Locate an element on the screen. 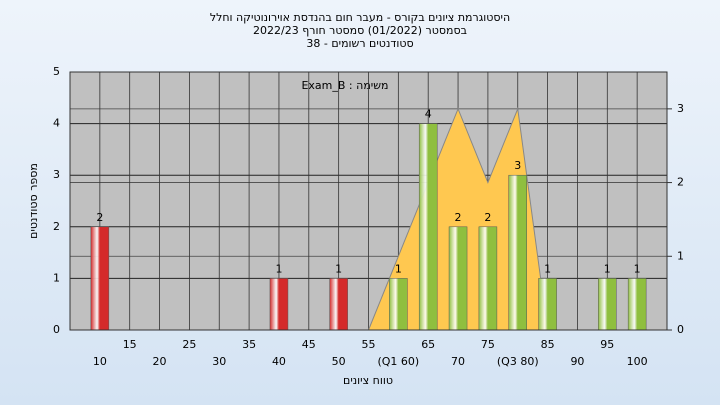 Image resolution: width=720 pixels, height=405 pixels. y-tick-label: 3 is located at coordinates (56, 174).